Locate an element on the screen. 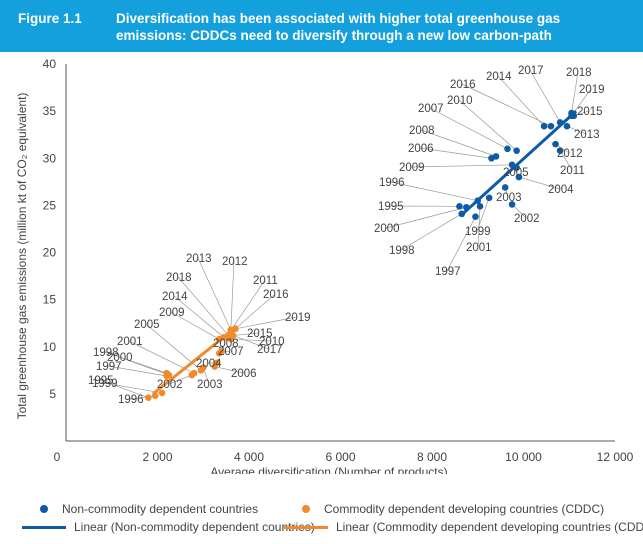  year-label: 2012 is located at coordinates (235, 262).